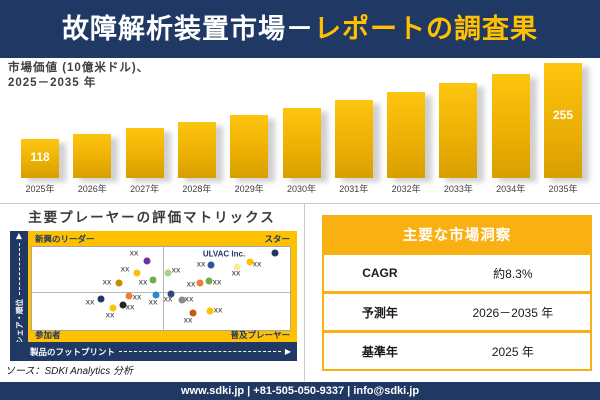 The width and height of the screenshot is (600, 400). I want to click on bar: 118, so click(40, 158).